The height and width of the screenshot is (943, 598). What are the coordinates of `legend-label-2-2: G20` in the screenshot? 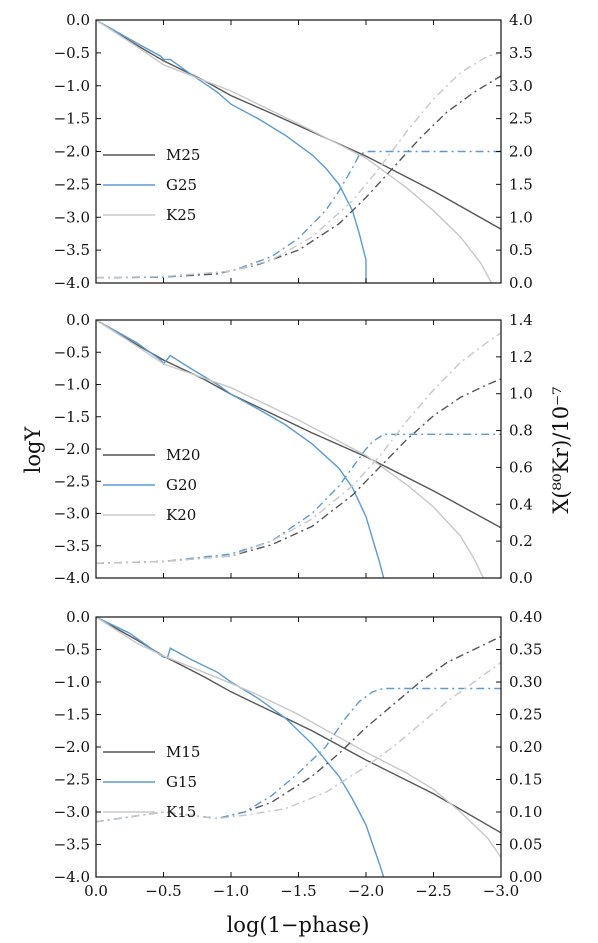 It's located at (181, 485).